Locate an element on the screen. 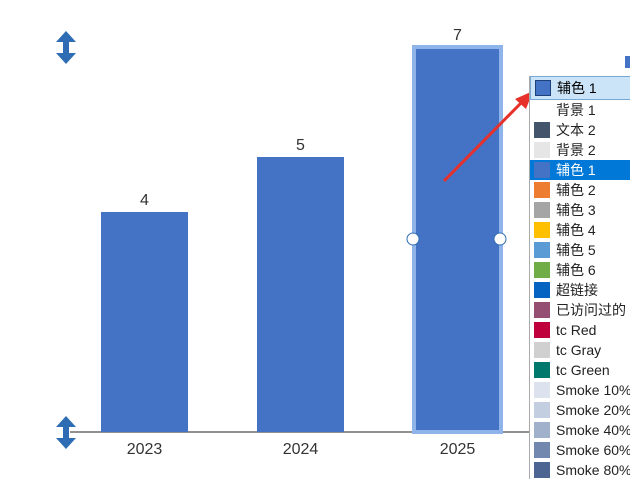 This screenshot has width=630, height=479. x-tick-label: 2024 is located at coordinates (301, 449).